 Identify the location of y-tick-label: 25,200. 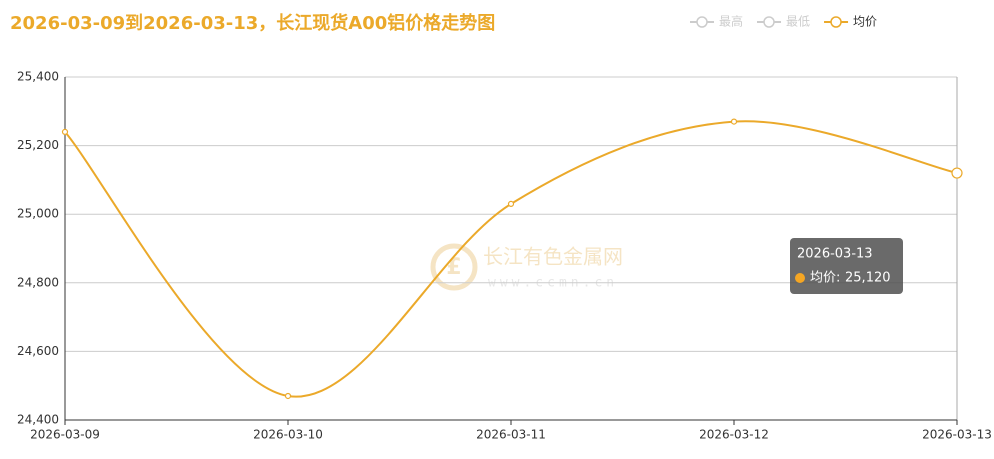
(38, 145).